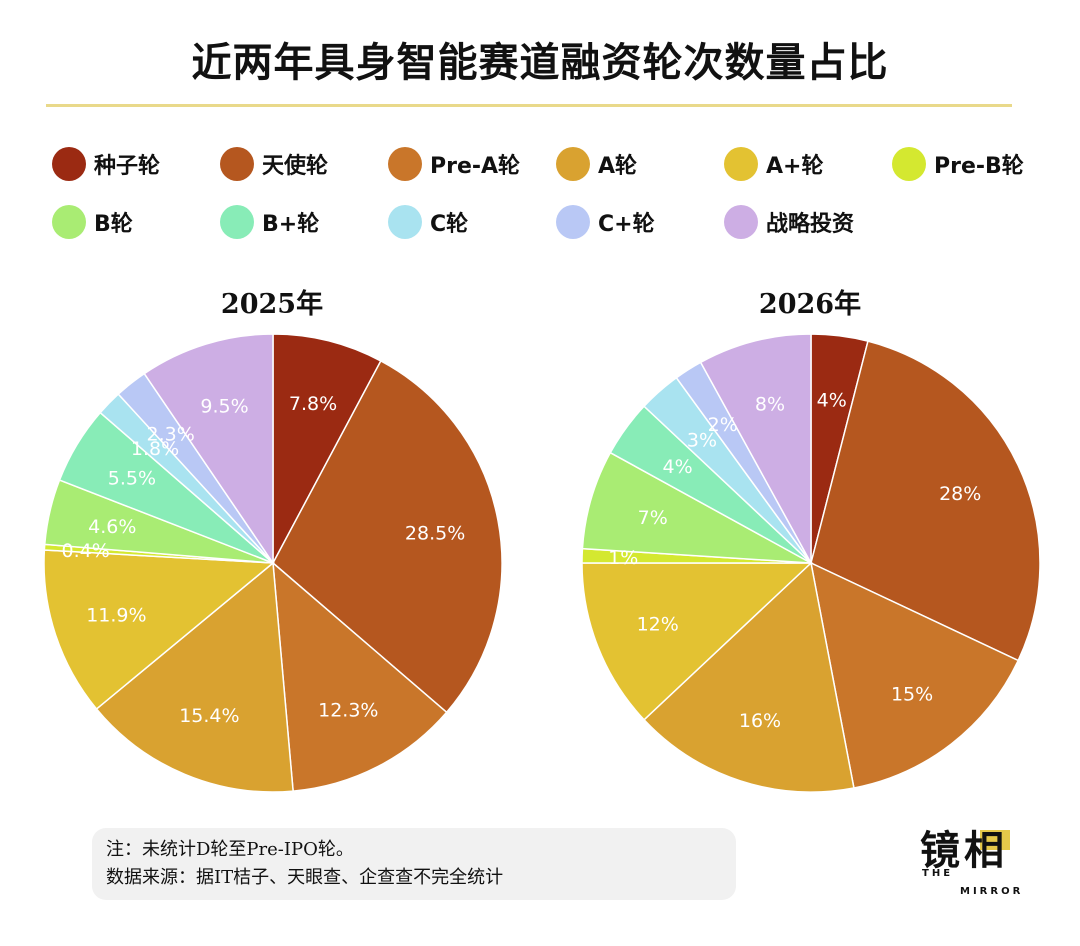  I want to click on slice-label: 15.4%, so click(209, 716).